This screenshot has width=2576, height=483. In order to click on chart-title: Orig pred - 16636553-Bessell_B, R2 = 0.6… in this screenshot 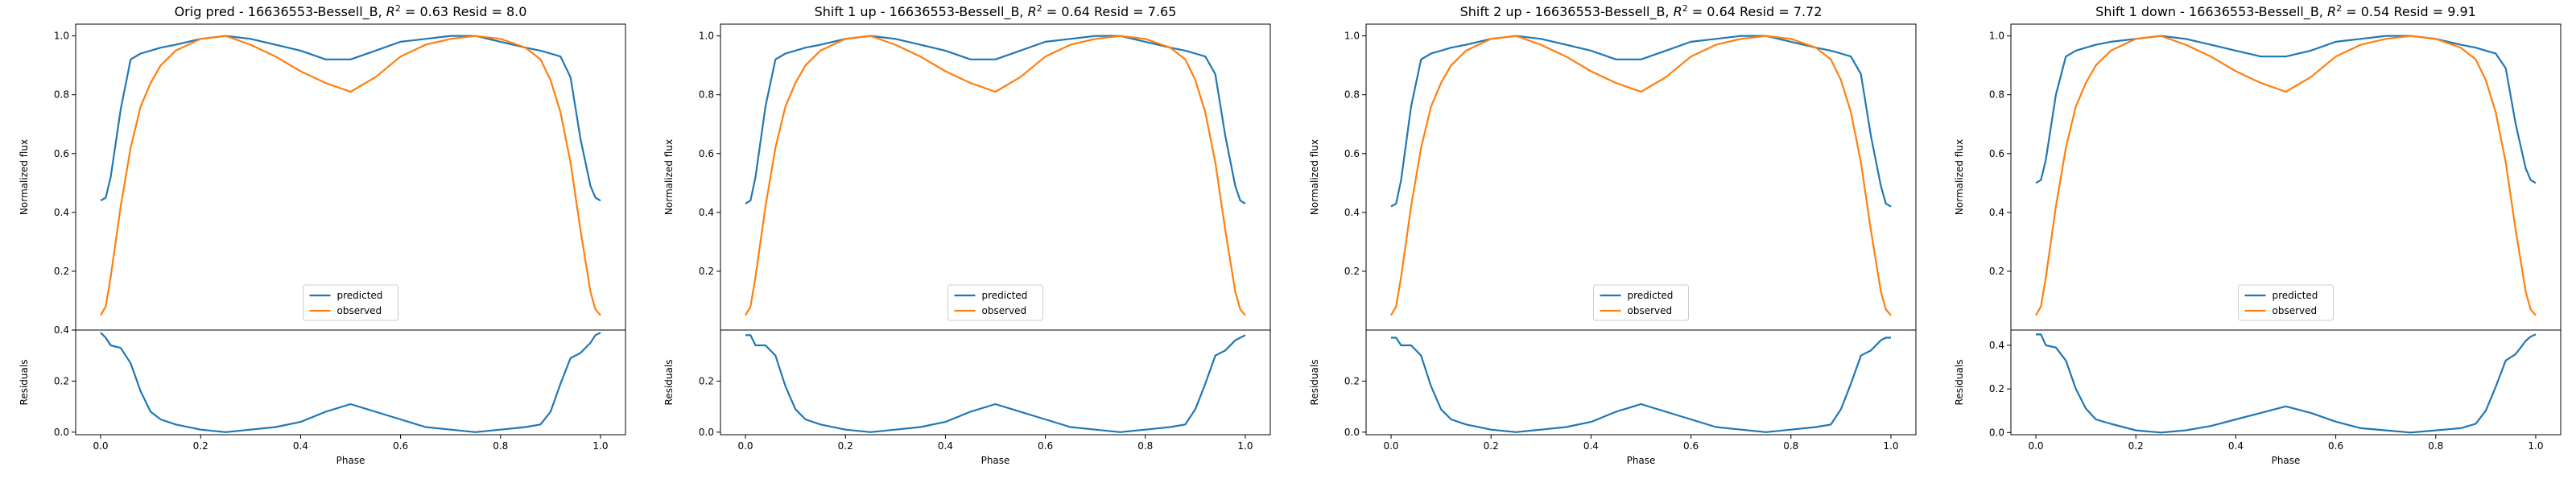, I will do `click(351, 11)`.